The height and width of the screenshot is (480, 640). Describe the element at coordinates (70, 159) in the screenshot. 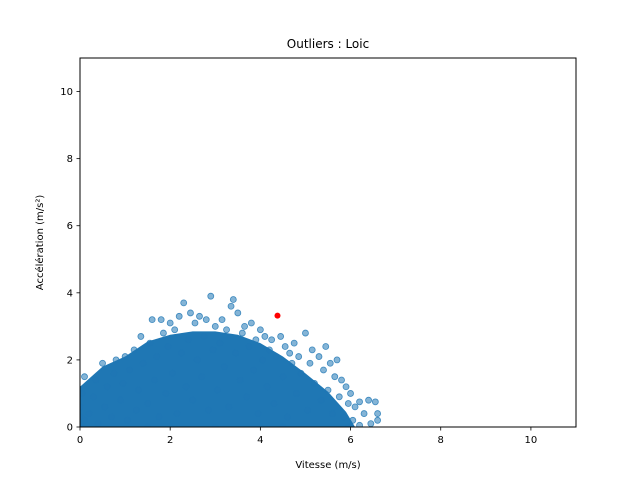

I see `y-tick-label: 8` at that location.